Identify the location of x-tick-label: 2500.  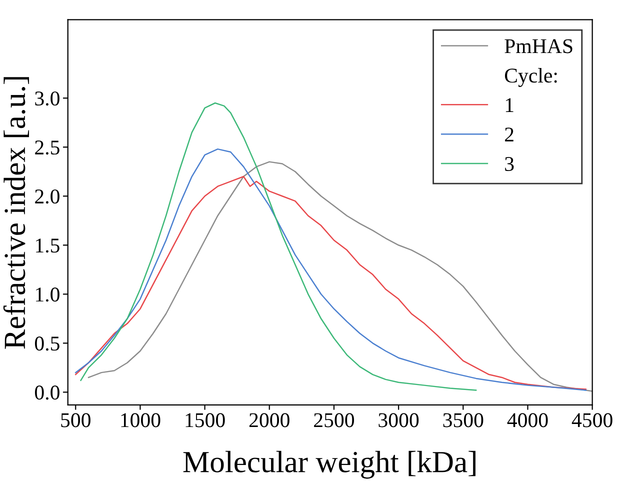
(334, 420).